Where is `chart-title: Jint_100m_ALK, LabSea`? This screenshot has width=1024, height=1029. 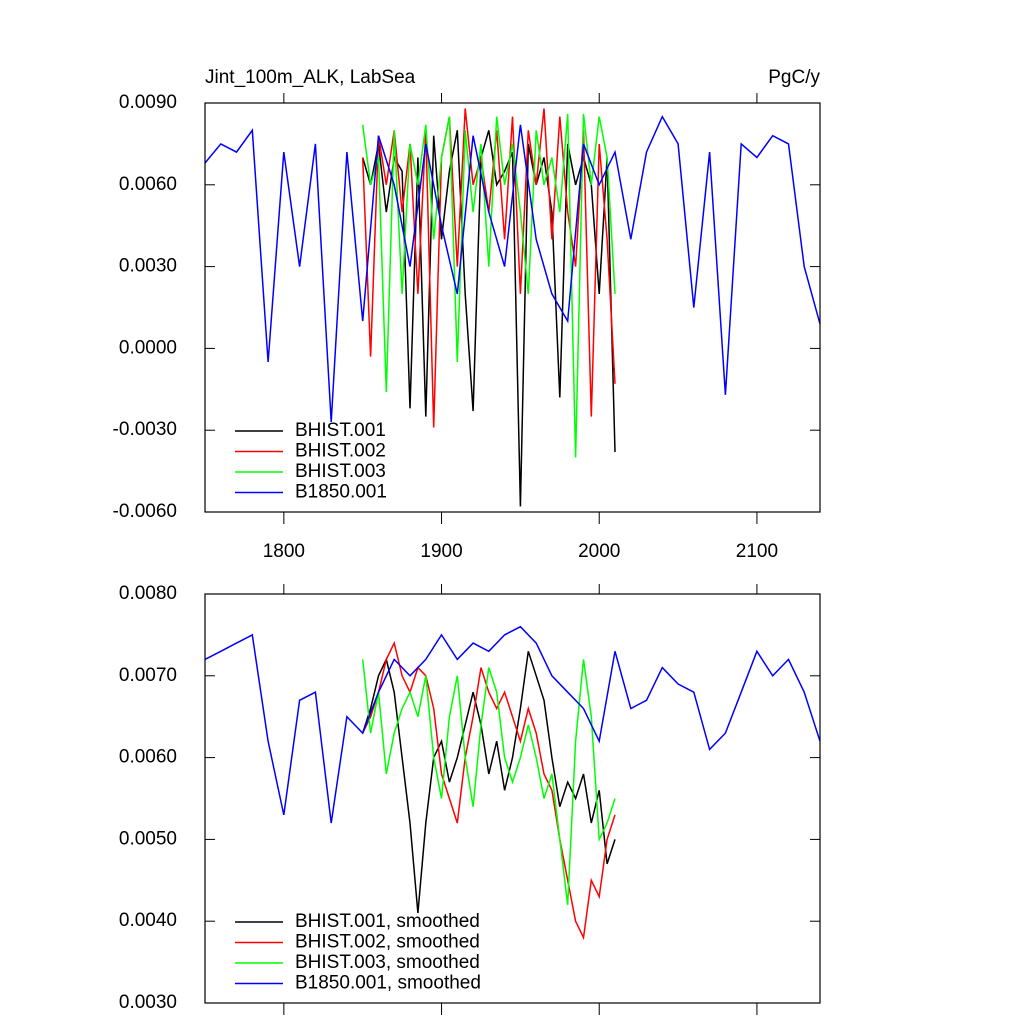 chart-title: Jint_100m_ALK, LabSea is located at coordinates (310, 77).